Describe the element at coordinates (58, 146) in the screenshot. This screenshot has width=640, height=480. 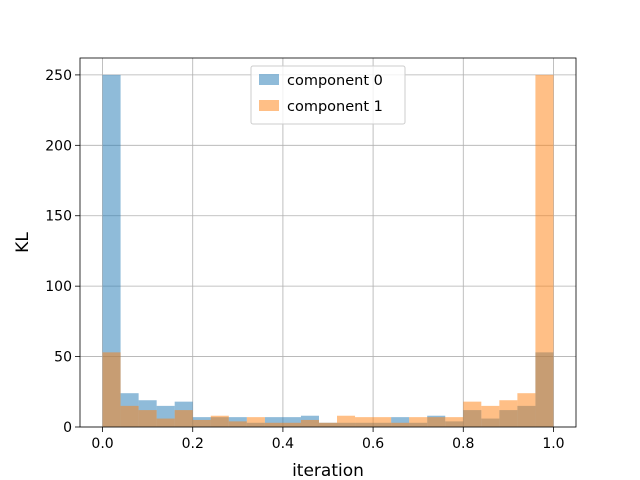
I see `y-tick-label: 200` at that location.